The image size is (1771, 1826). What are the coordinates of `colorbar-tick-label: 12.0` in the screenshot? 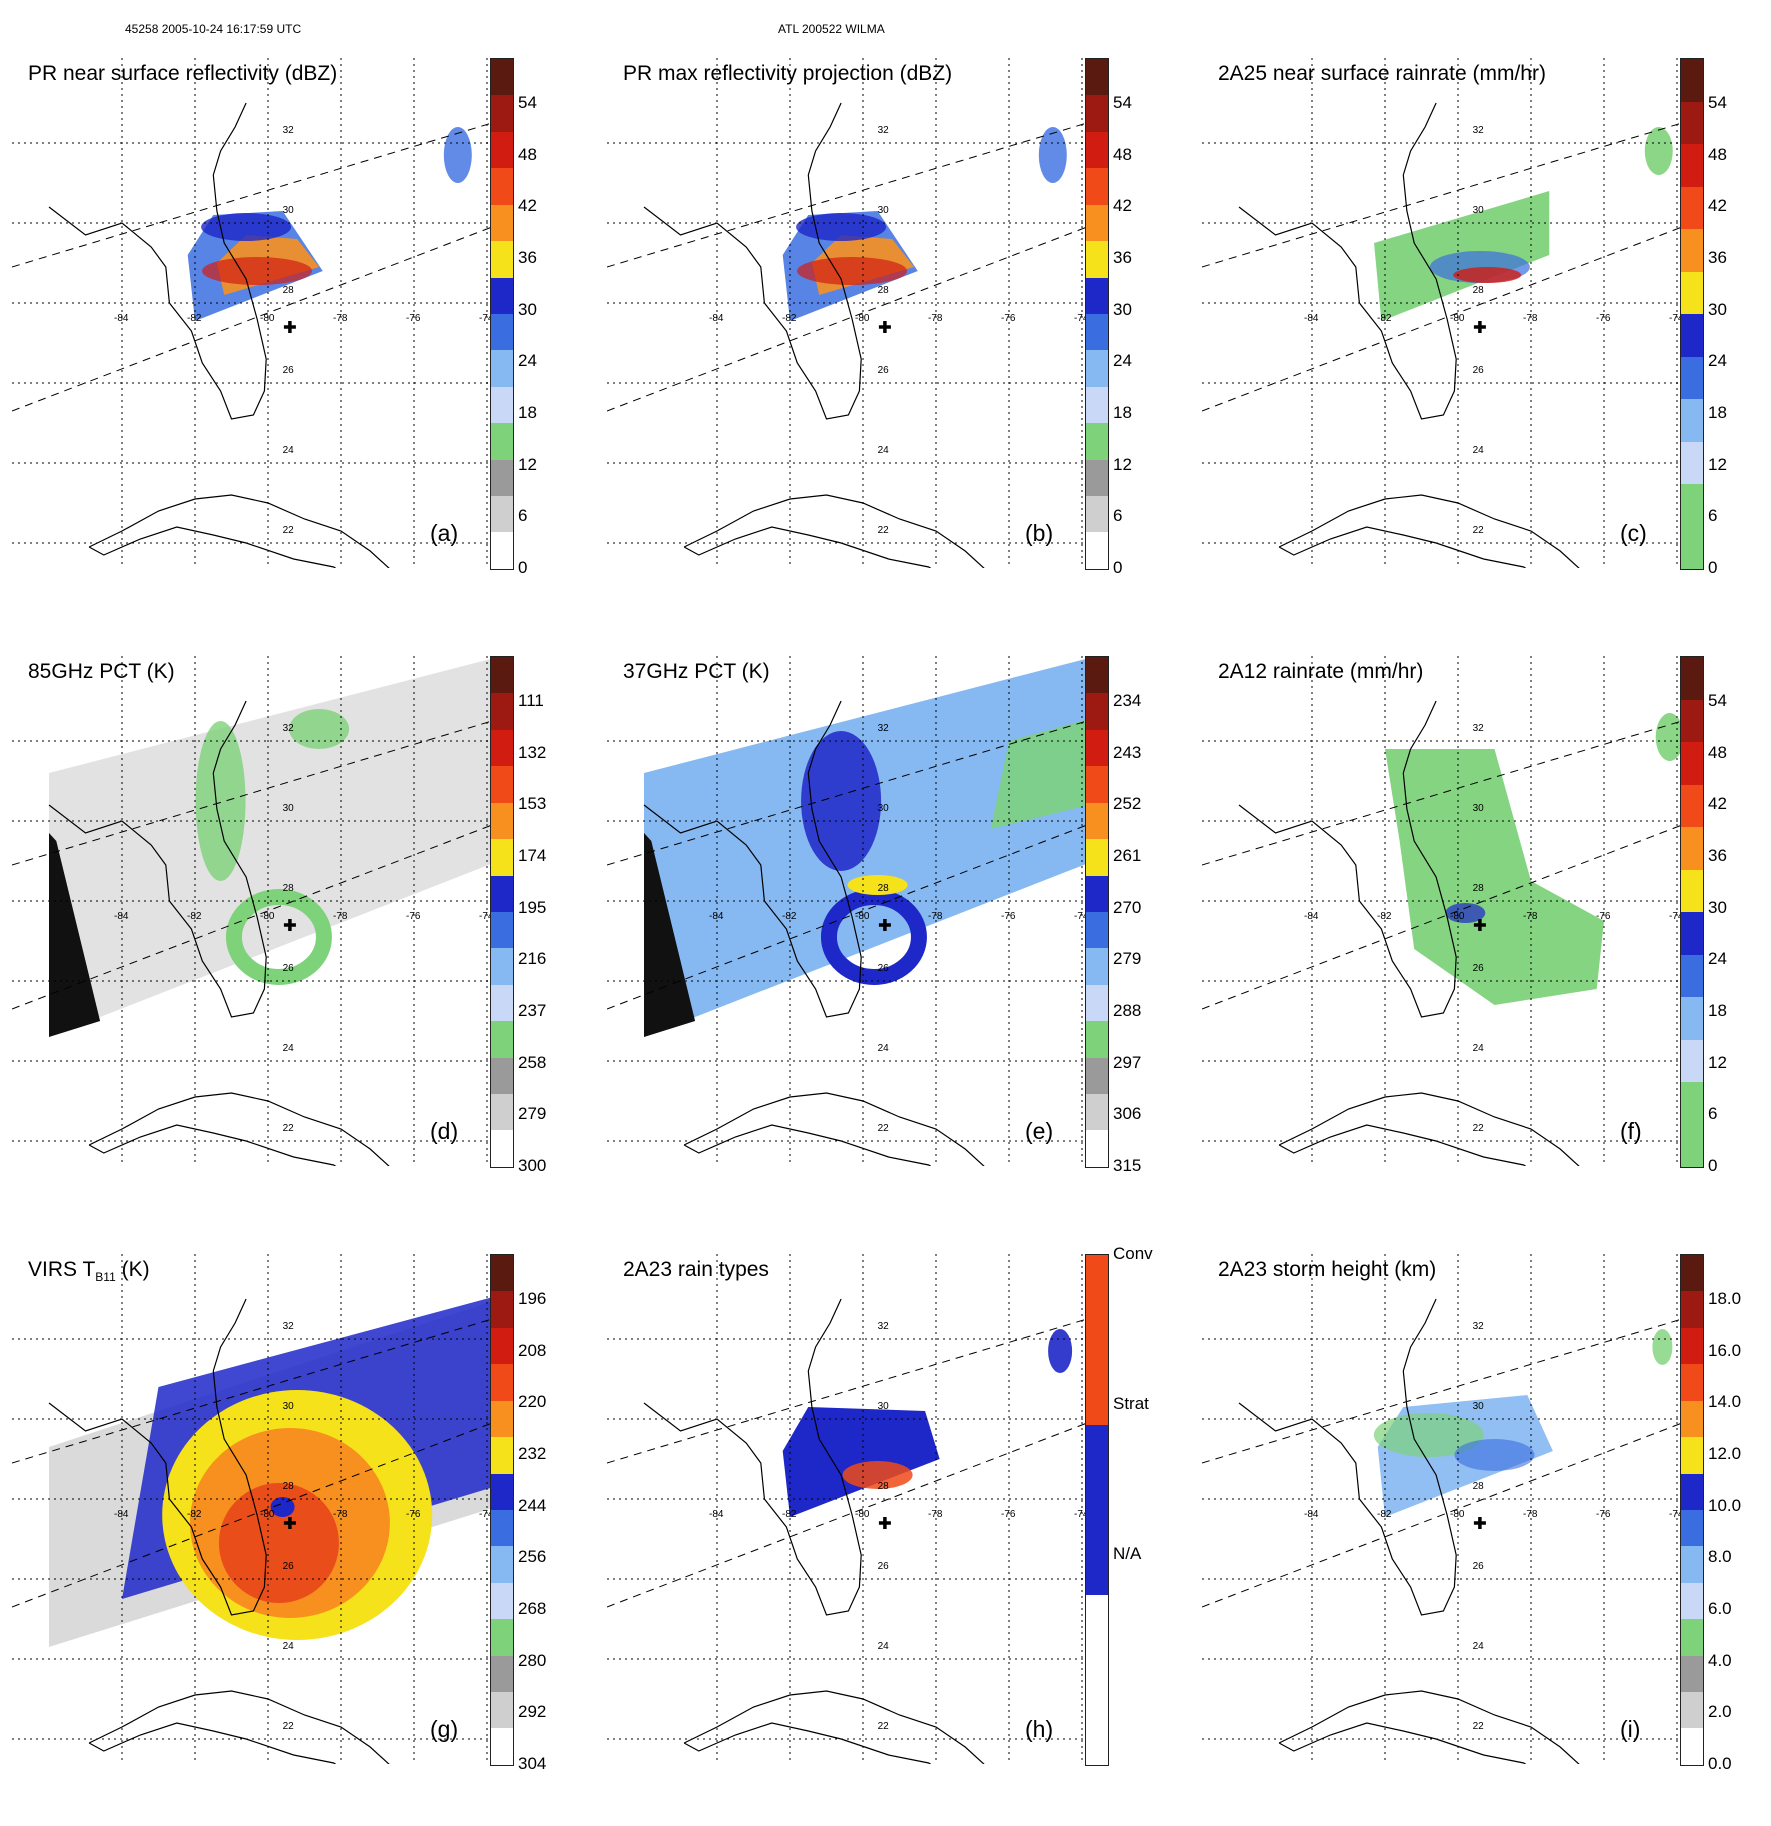 It's located at (1725, 1453).